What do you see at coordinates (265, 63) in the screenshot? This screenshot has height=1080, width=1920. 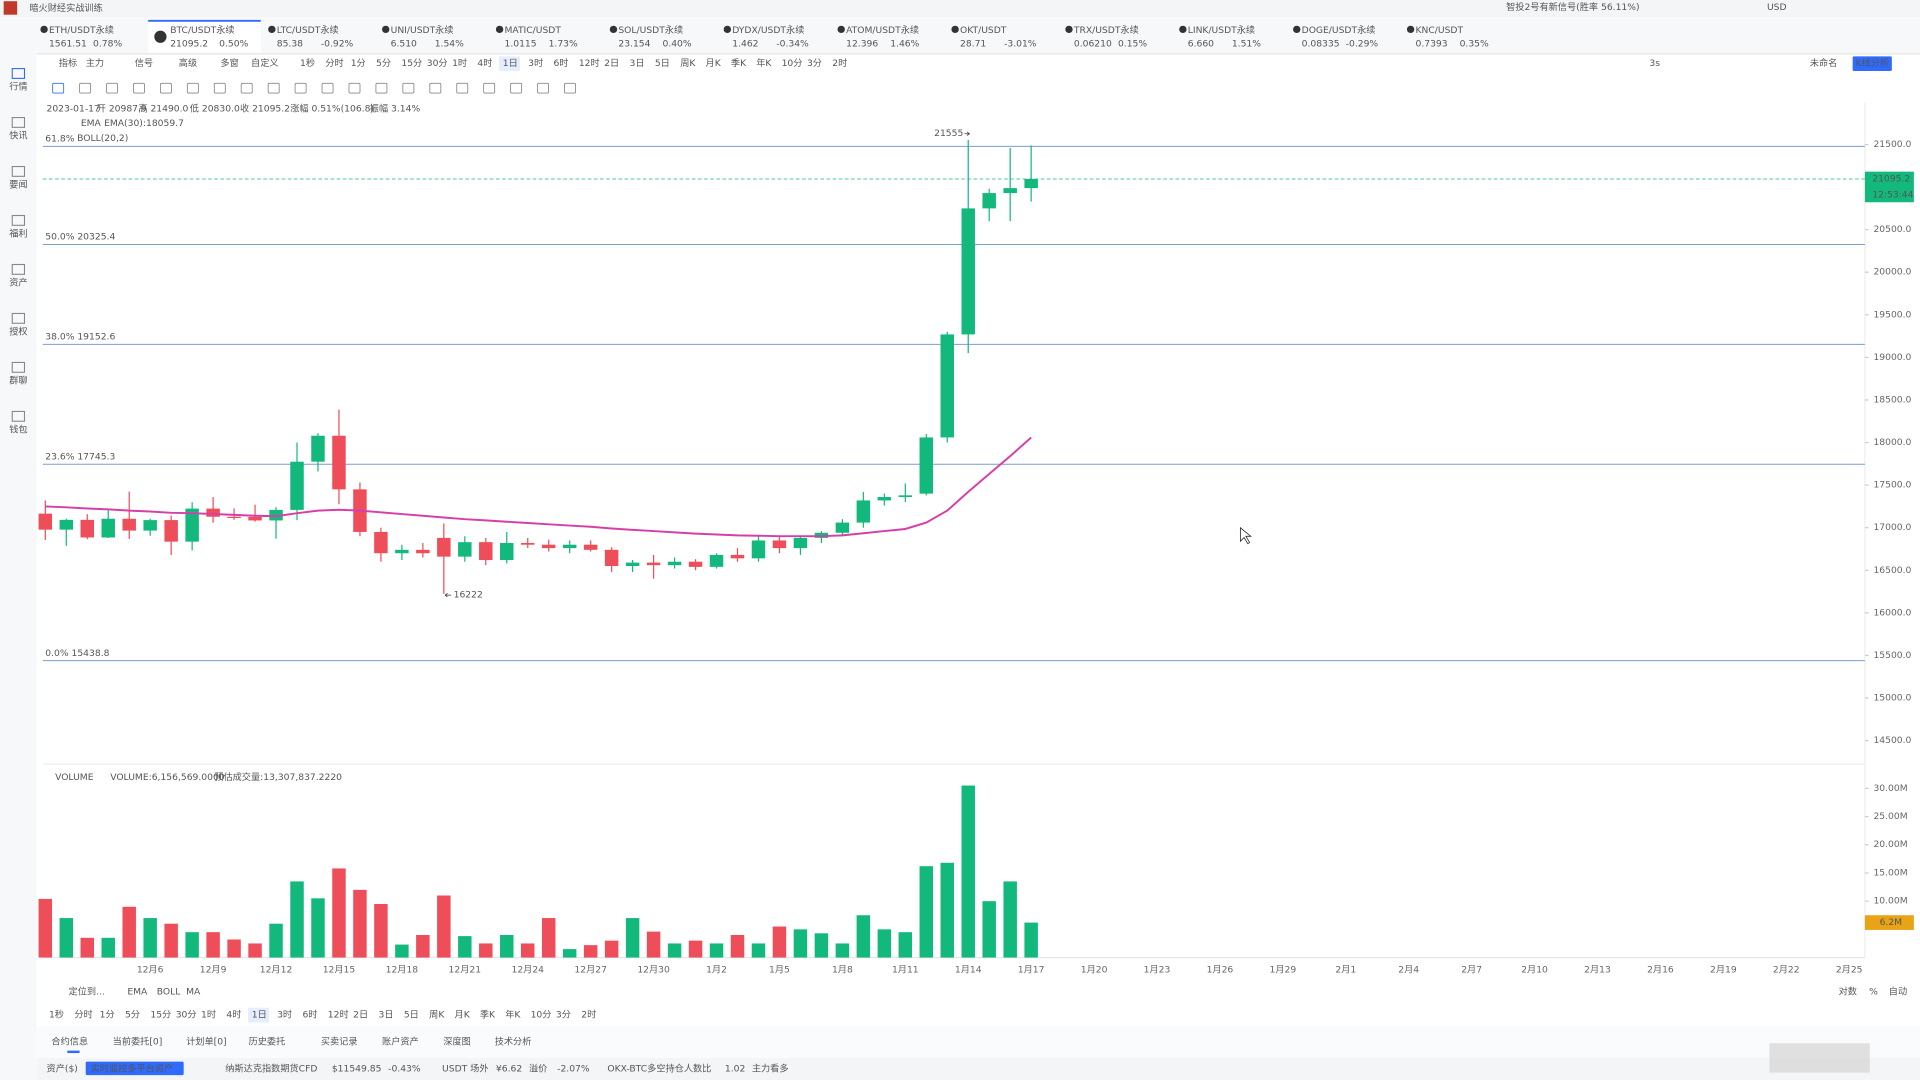 I see `toolbar-item: 自定义` at bounding box center [265, 63].